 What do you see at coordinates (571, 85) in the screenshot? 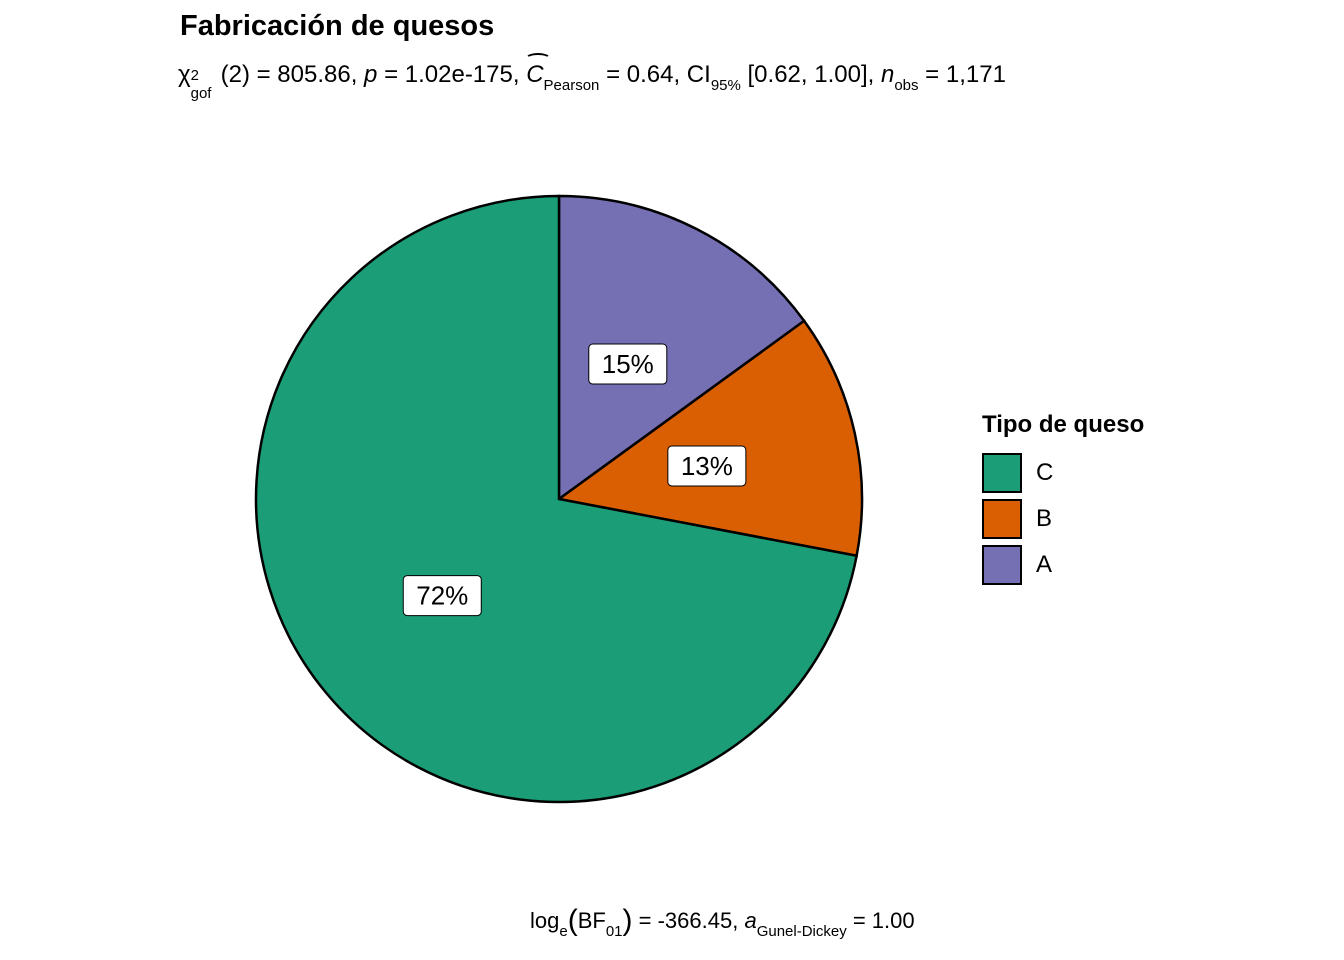
I see `c-subscript: Pearson` at bounding box center [571, 85].